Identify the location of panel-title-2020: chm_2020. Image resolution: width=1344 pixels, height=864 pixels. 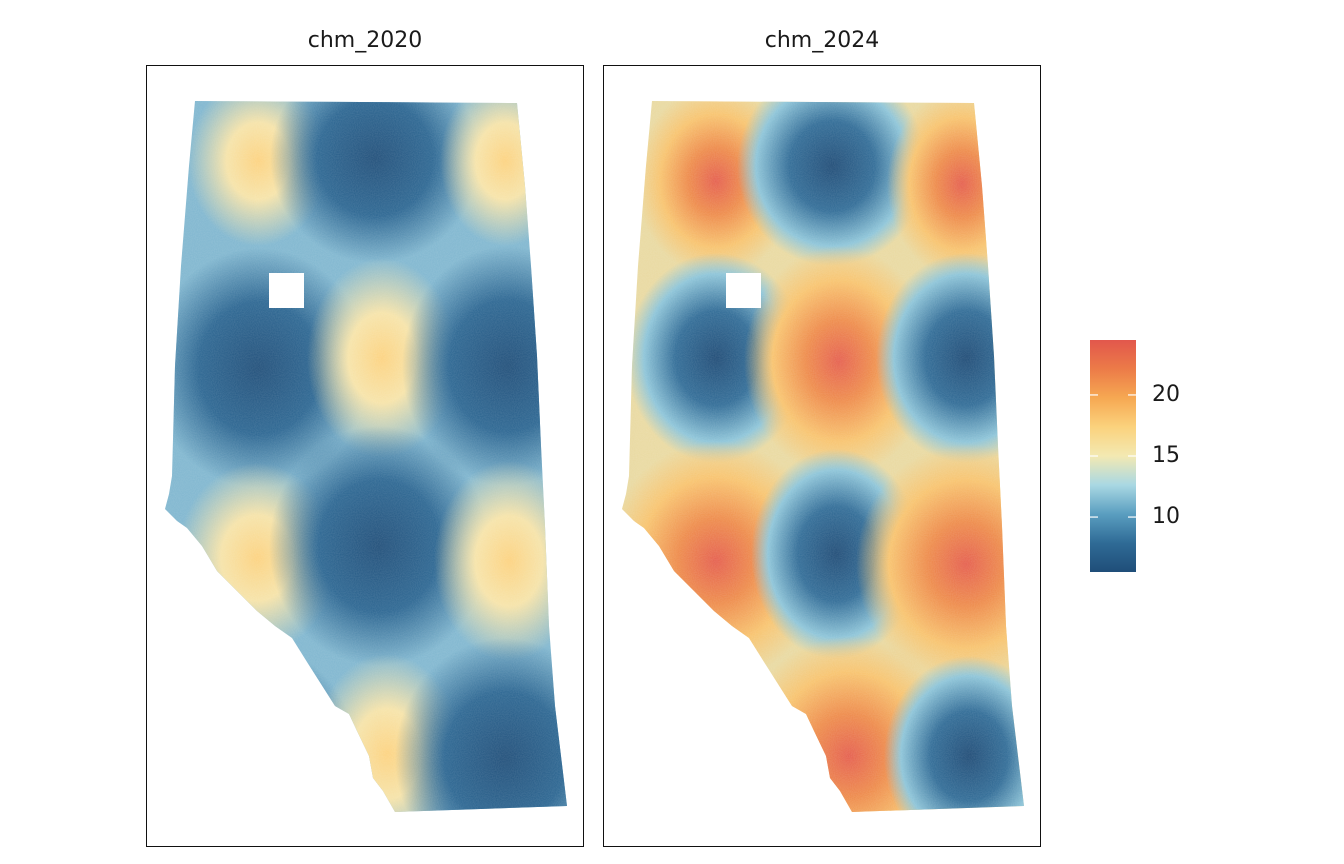
(365, 40).